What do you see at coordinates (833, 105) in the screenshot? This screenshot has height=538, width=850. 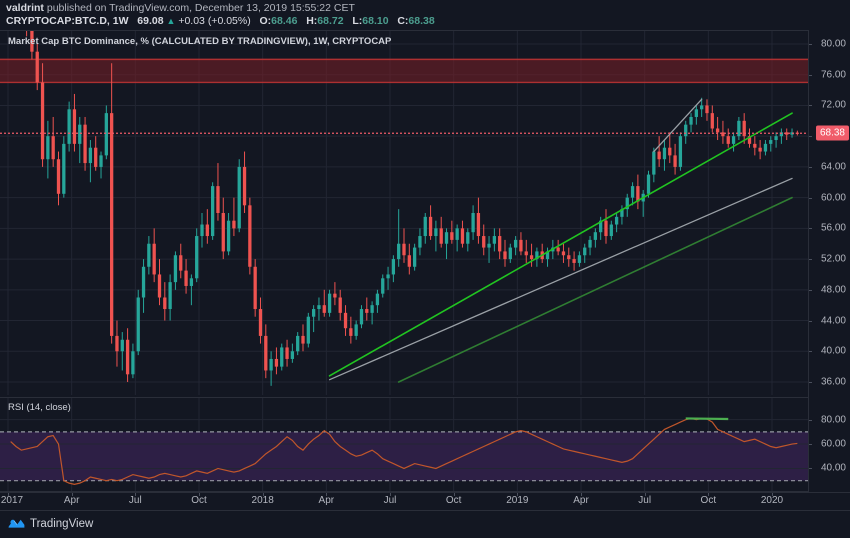 I see `price-axis-tick-label: 72.00` at bounding box center [833, 105].